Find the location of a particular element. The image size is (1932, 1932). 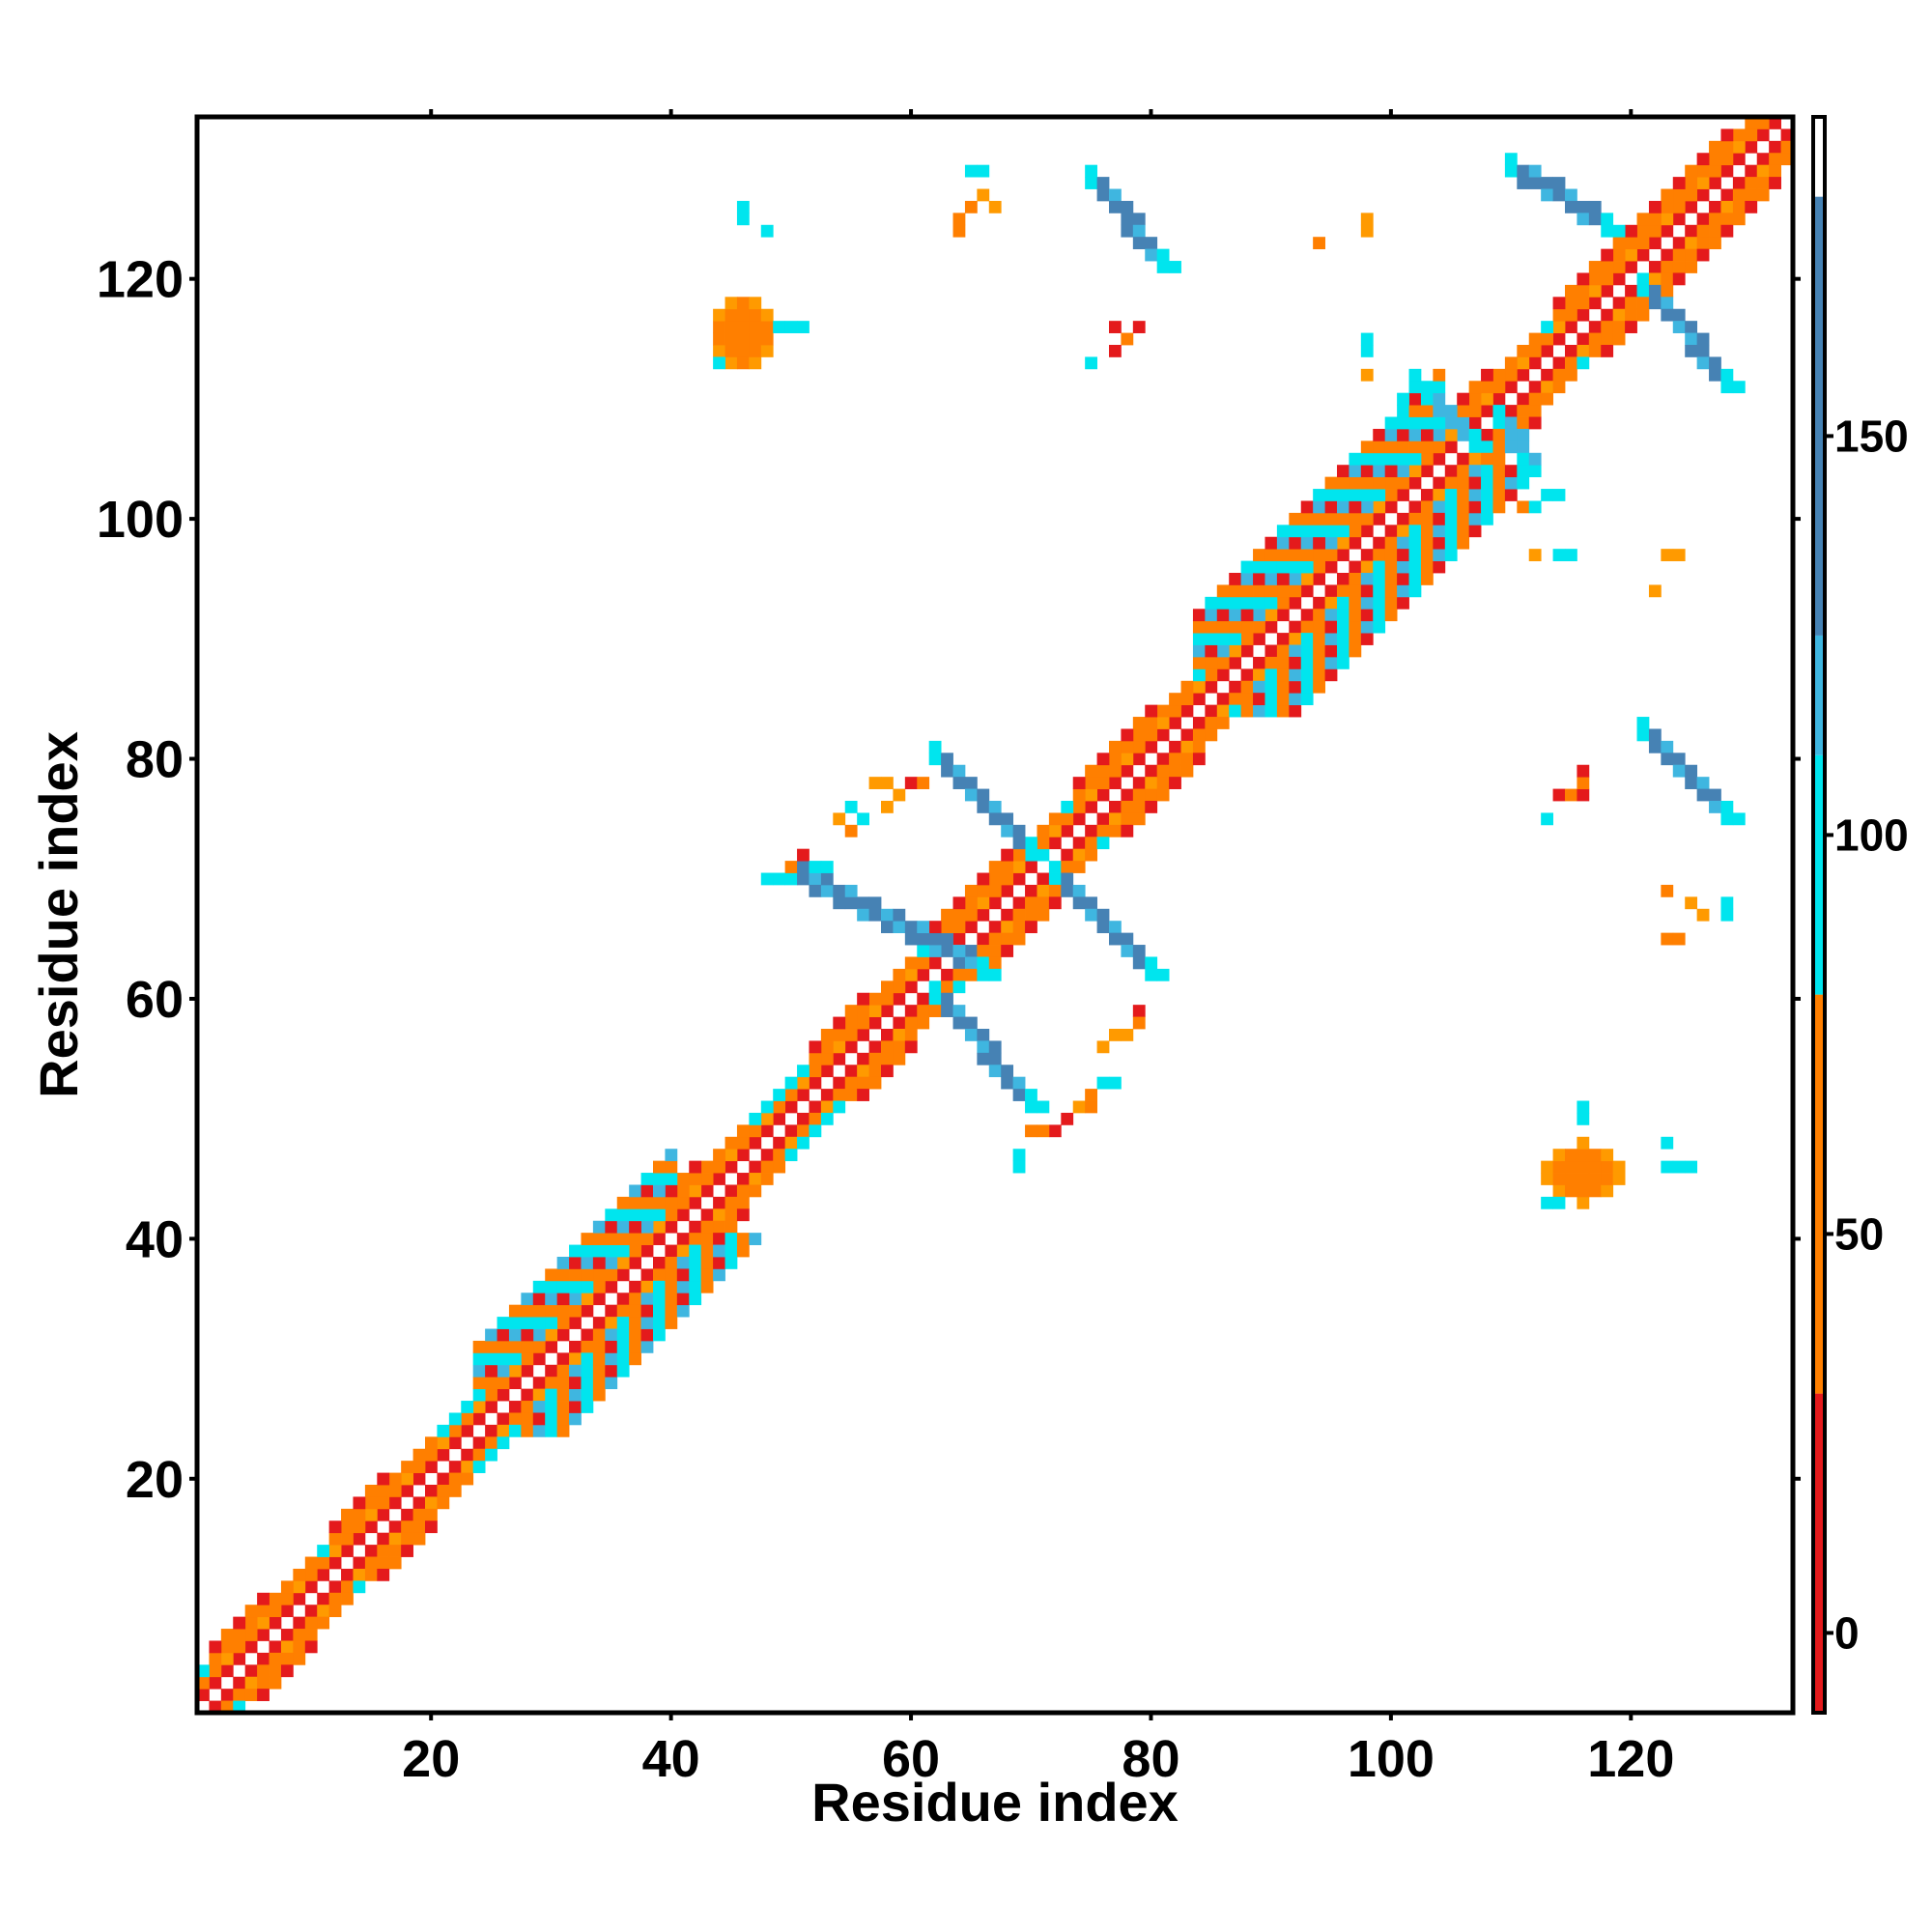

y-tick-label: 40 is located at coordinates (155, 1239).